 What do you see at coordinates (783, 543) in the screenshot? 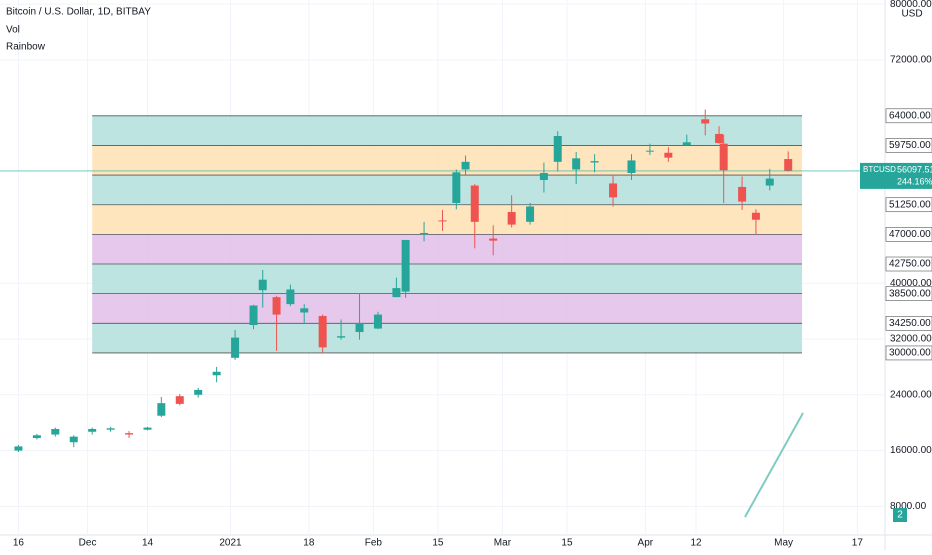
I see `x-tick-label: May` at bounding box center [783, 543].